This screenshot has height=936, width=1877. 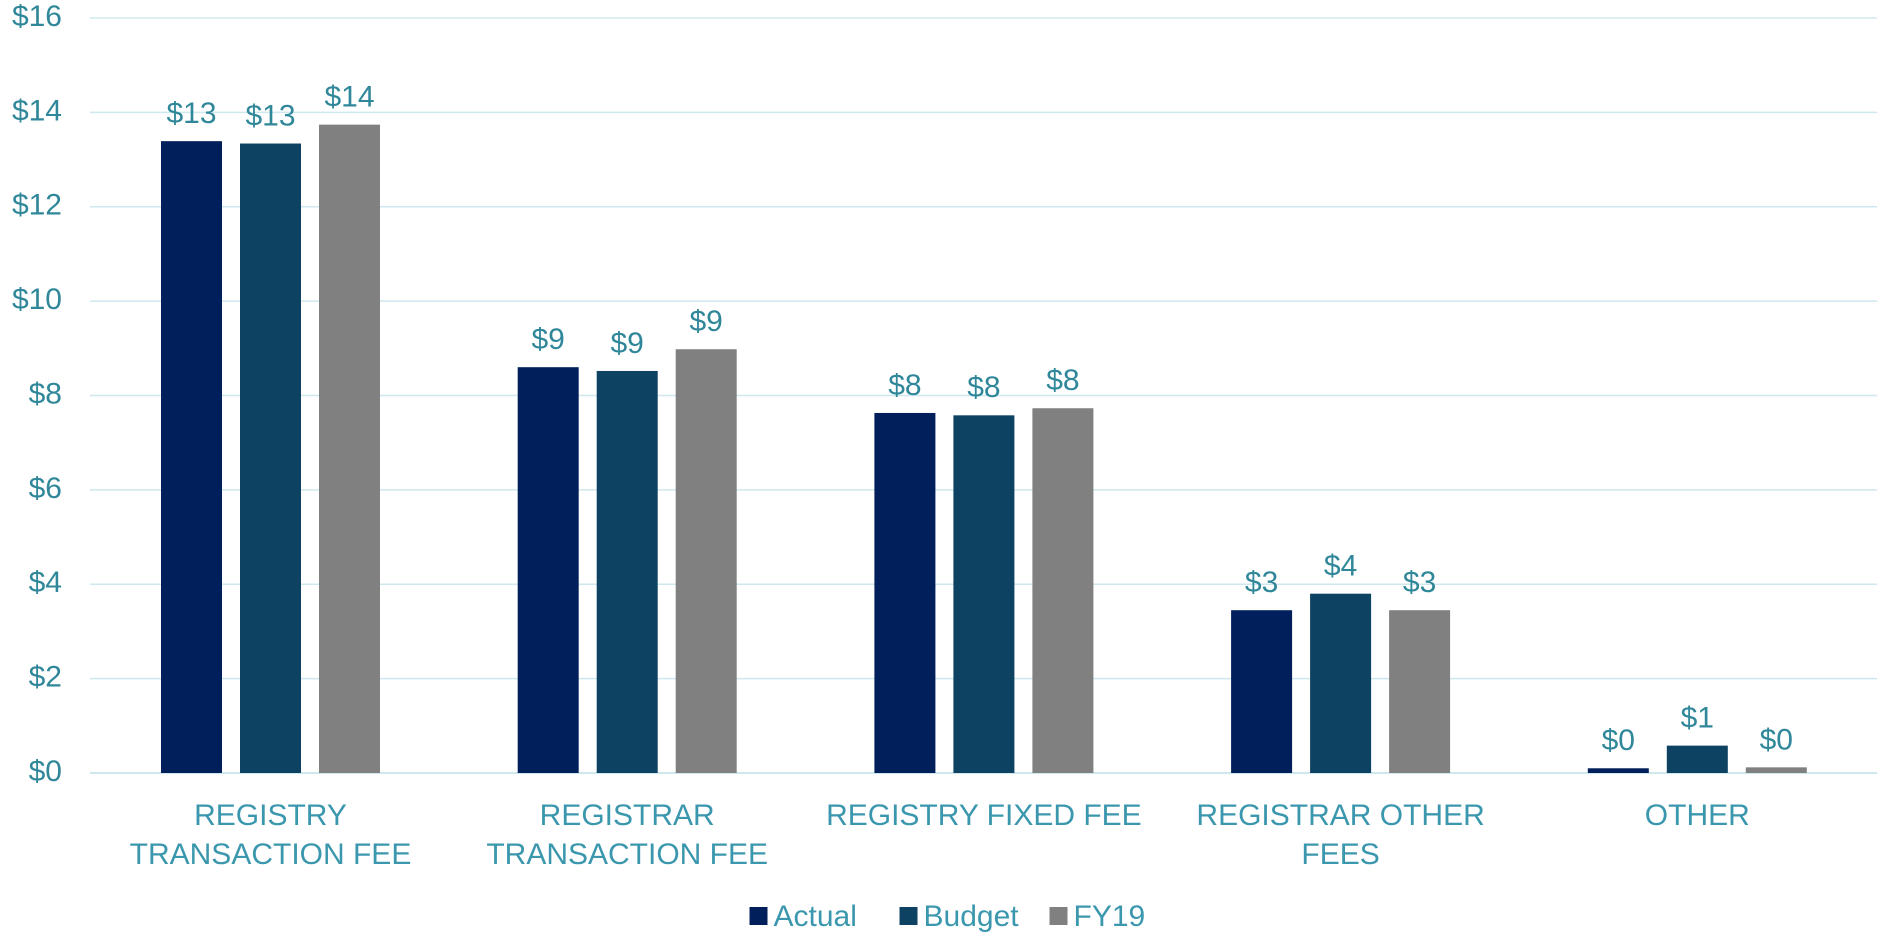 I want to click on x-tick-label: REGISTRY TRANSACTION FEE, so click(x=270, y=835).